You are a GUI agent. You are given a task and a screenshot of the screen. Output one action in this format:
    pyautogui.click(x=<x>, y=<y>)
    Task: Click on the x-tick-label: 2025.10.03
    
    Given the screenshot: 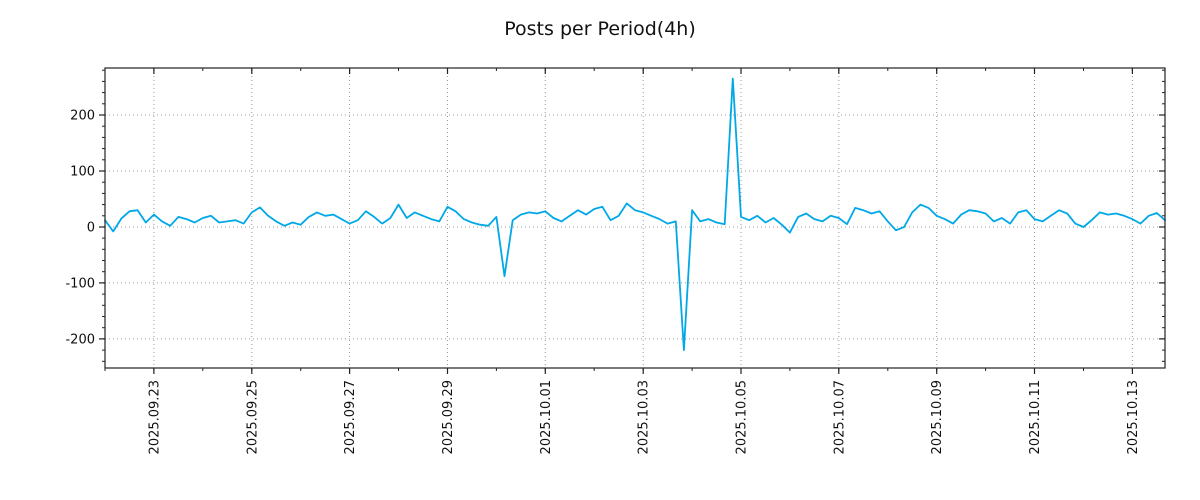 What is the action you would take?
    pyautogui.click(x=644, y=417)
    